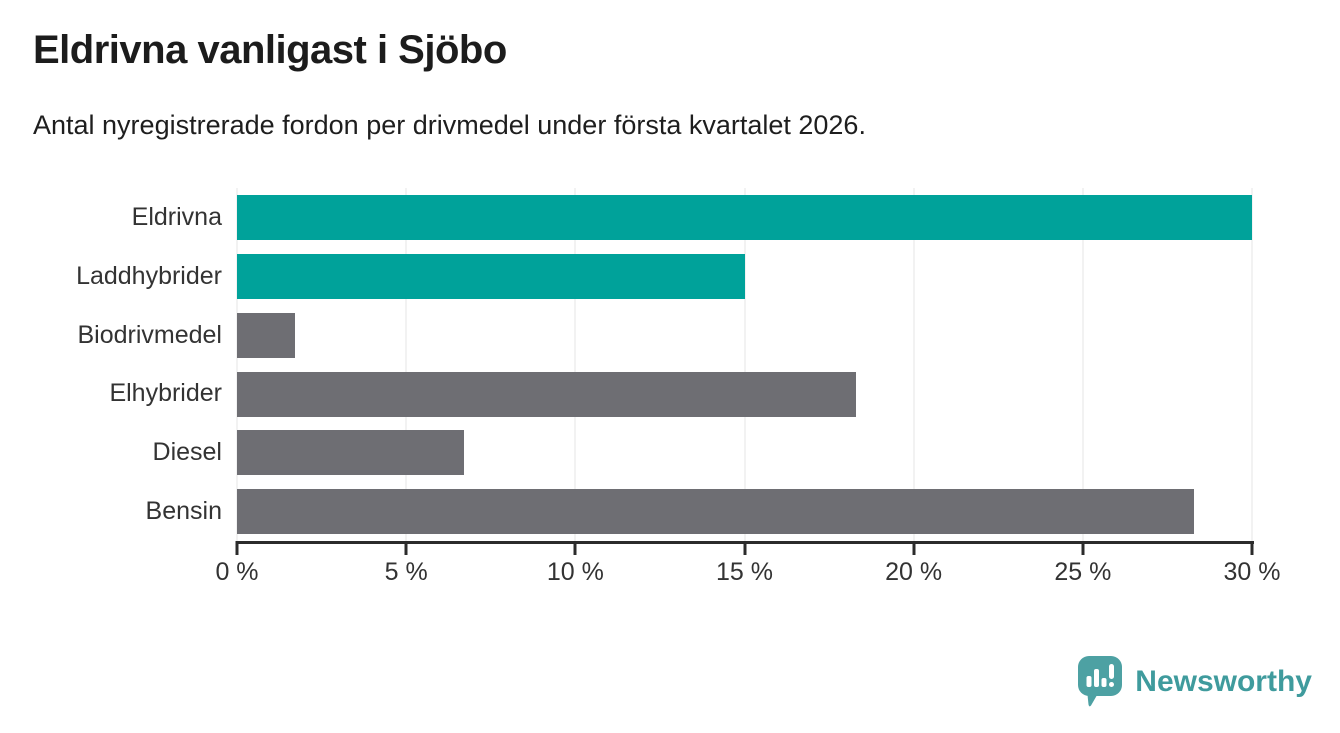  I want to click on x-tick-label: 0 %, so click(237, 572).